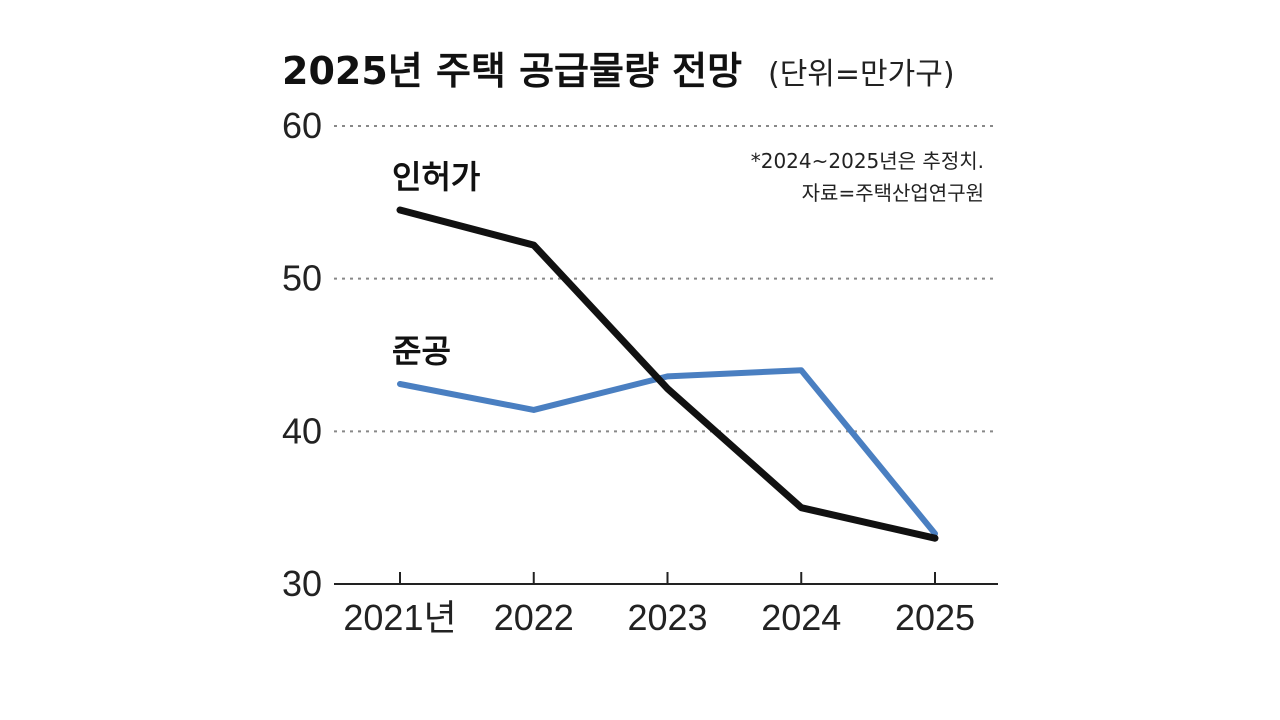 This screenshot has height=720, width=1280. Describe the element at coordinates (867, 161) in the screenshot. I see `note-estimate: *2024~2025년은 추정치.` at that location.